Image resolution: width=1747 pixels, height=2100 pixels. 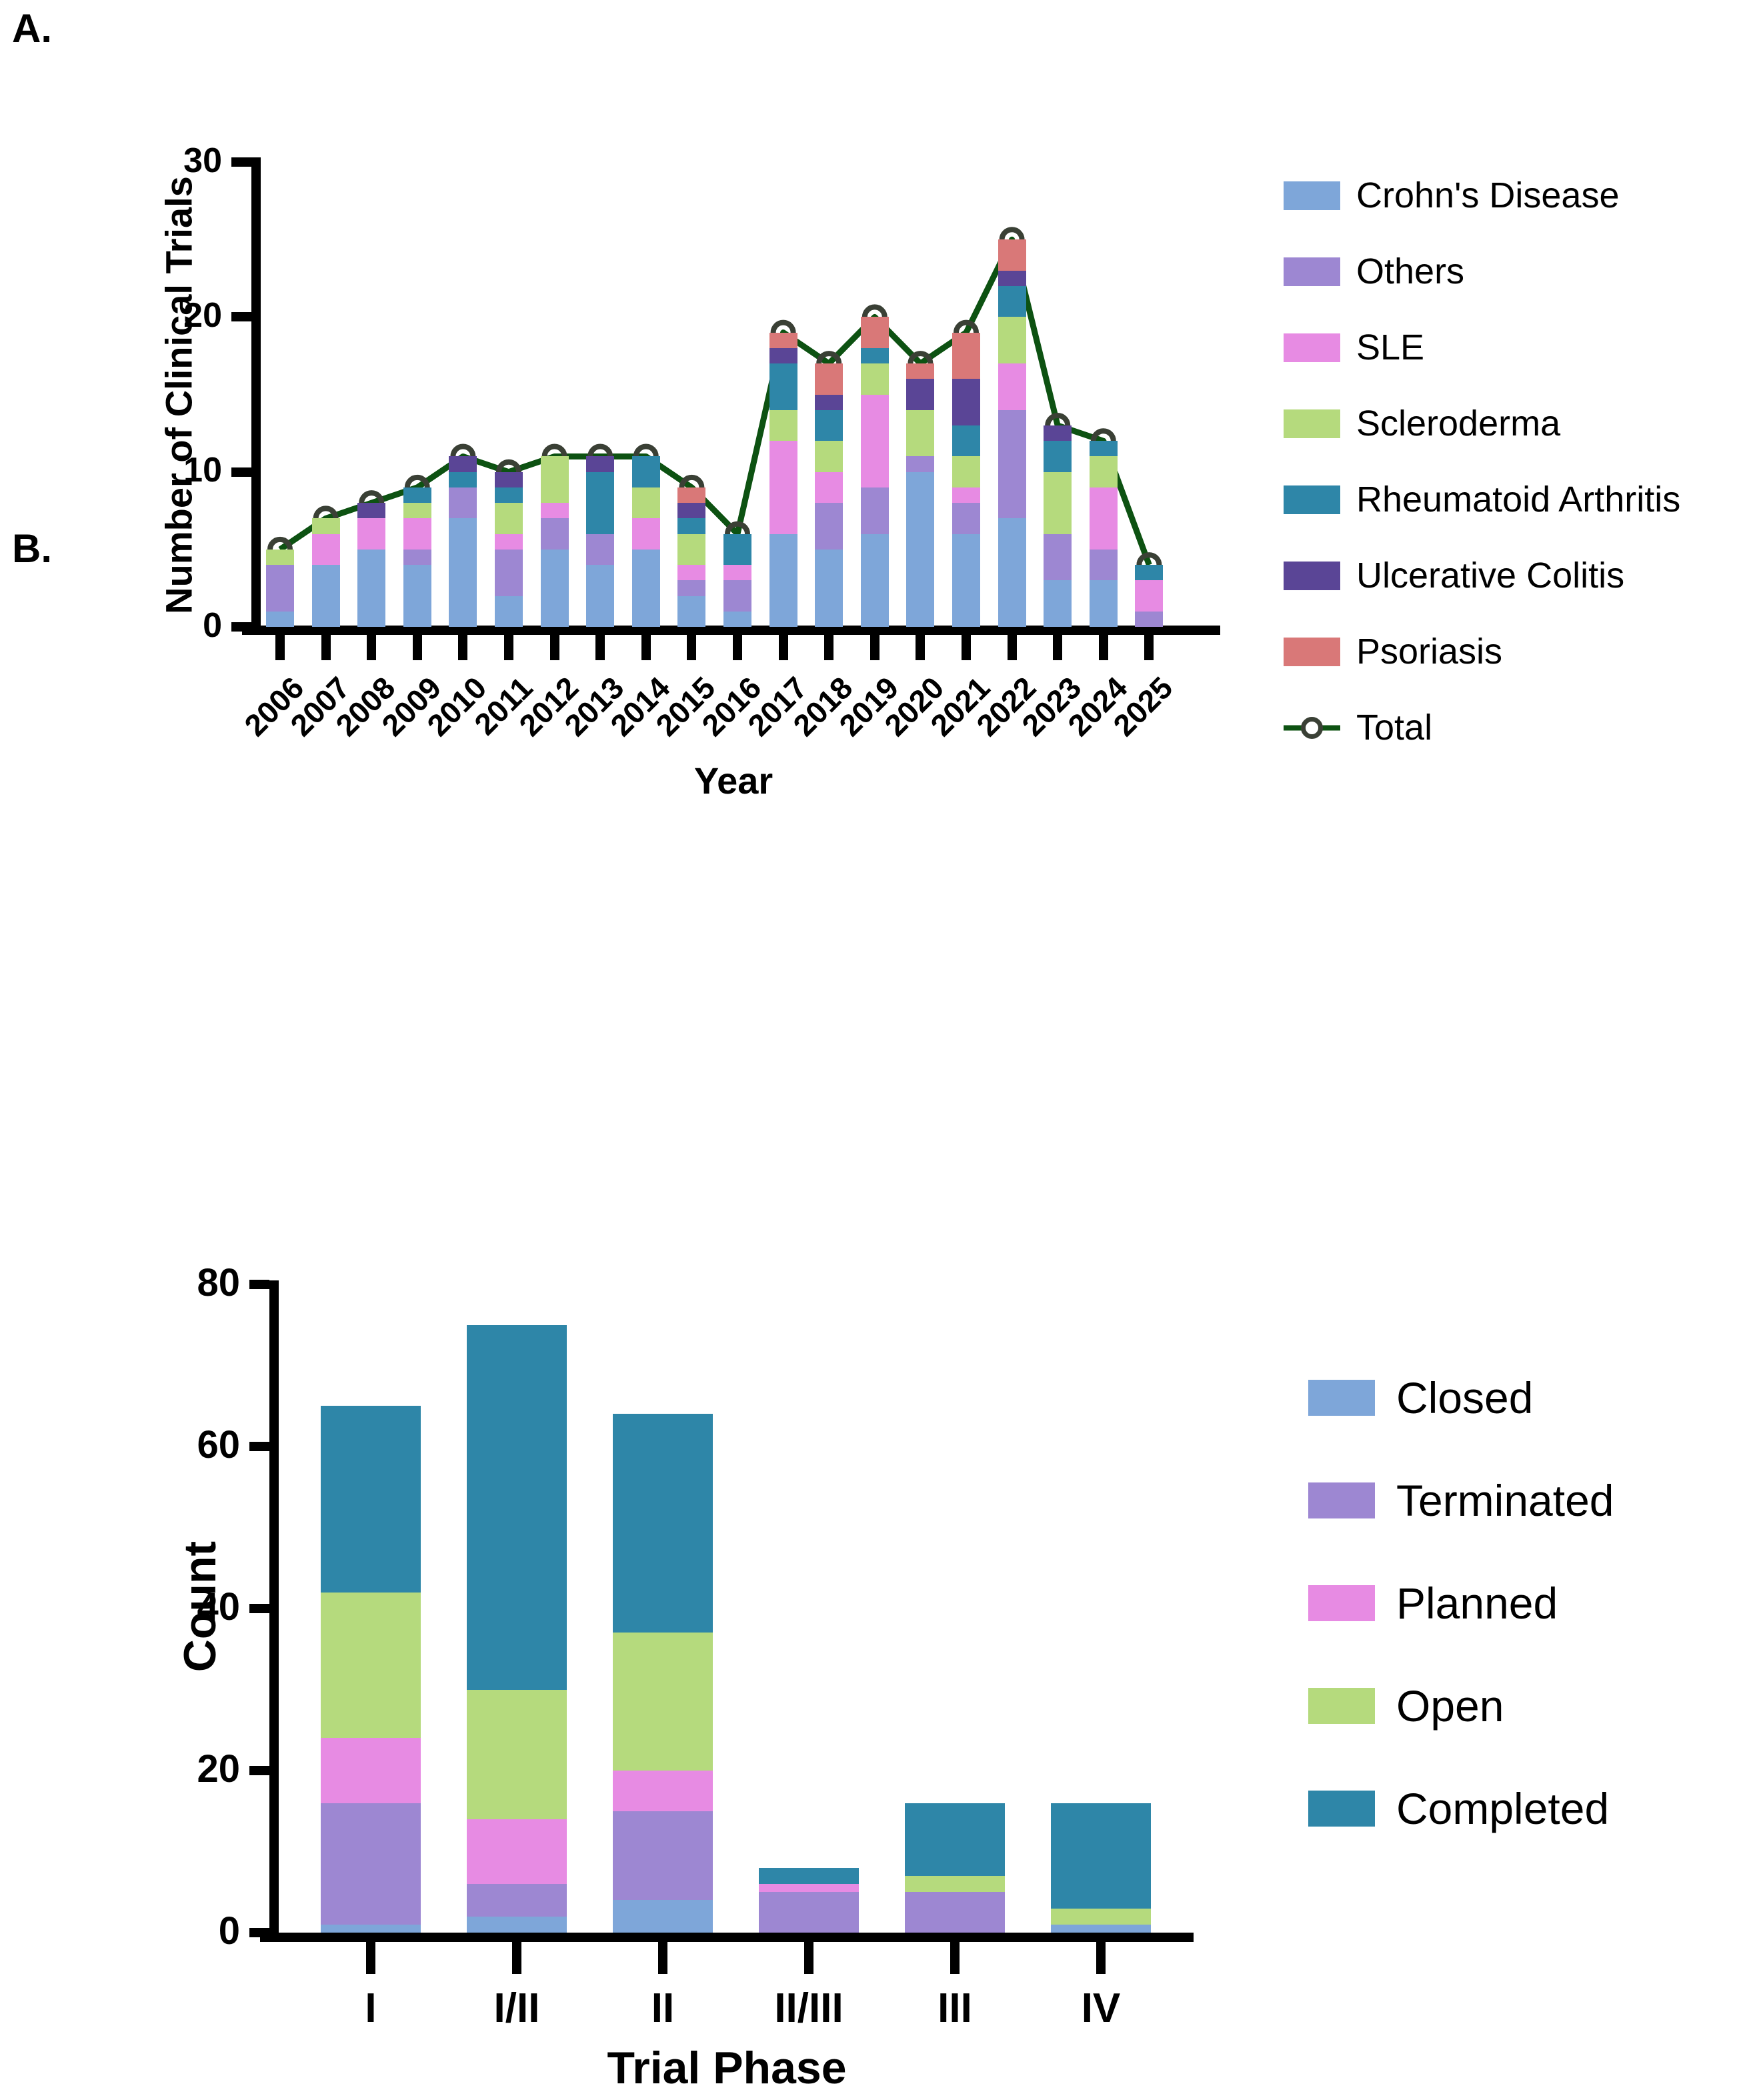 I want to click on legend-item: SLE, so click(x=1482, y=348).